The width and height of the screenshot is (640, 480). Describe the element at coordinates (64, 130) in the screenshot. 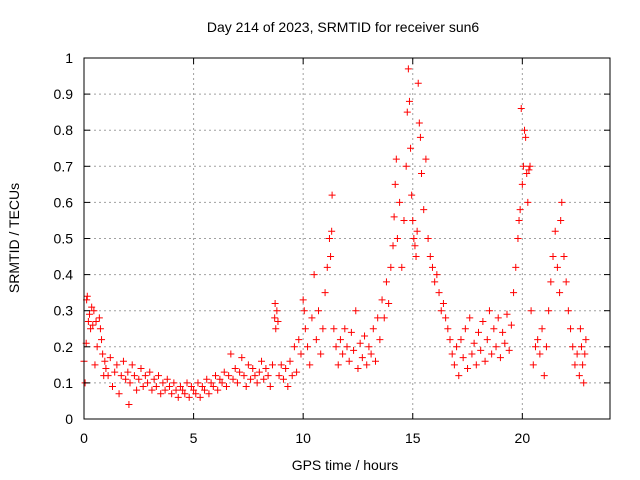

I see `y-tick-label: 0.8` at that location.